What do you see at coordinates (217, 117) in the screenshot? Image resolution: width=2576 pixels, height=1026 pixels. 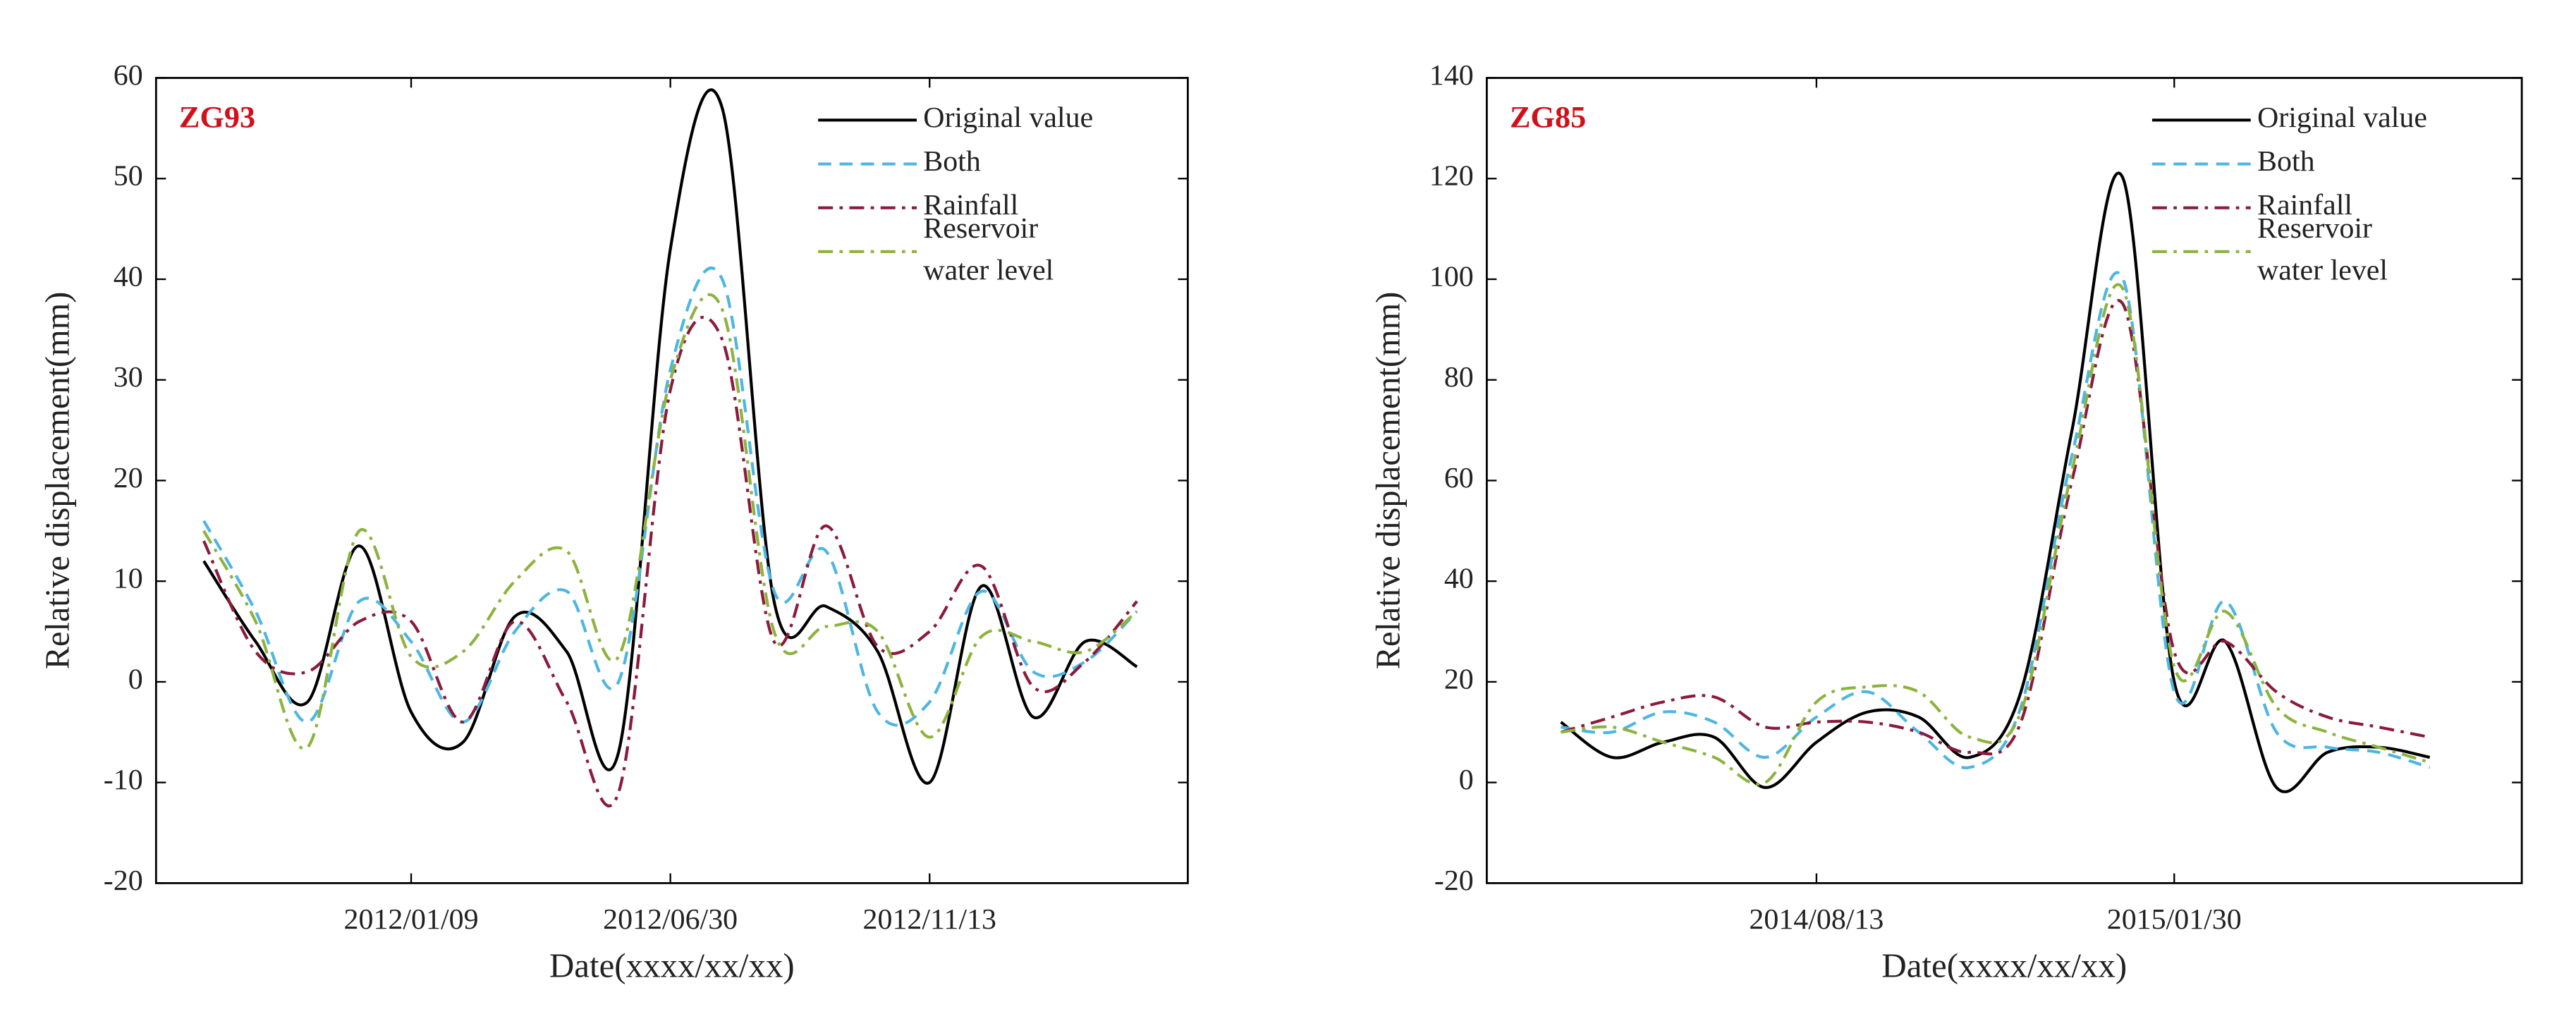 I see `chart-title: ZG93` at bounding box center [217, 117].